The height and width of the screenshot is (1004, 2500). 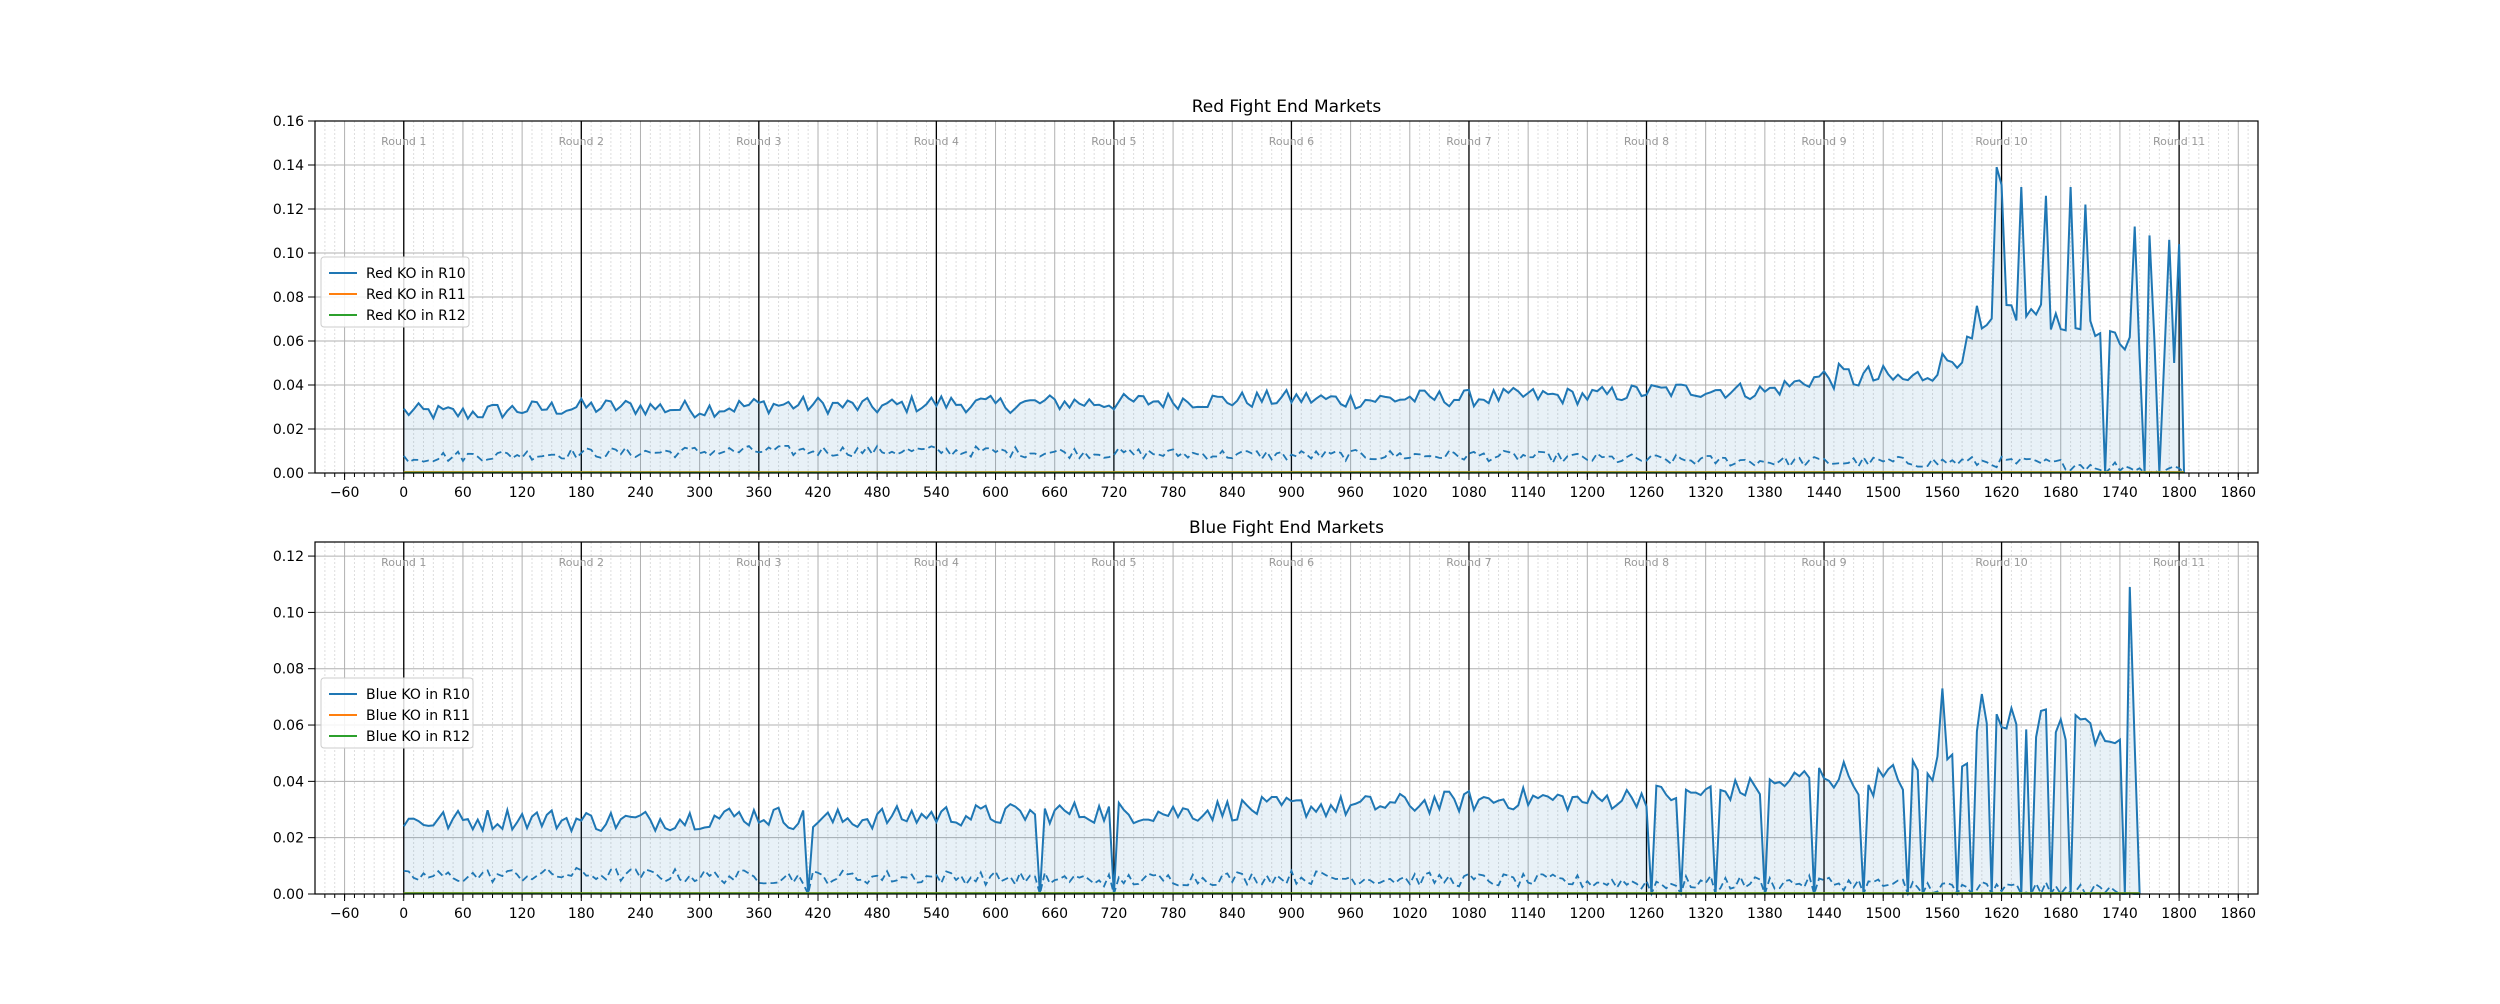 What do you see at coordinates (288, 166) in the screenshot?
I see `y-tick-label: 0.14` at bounding box center [288, 166].